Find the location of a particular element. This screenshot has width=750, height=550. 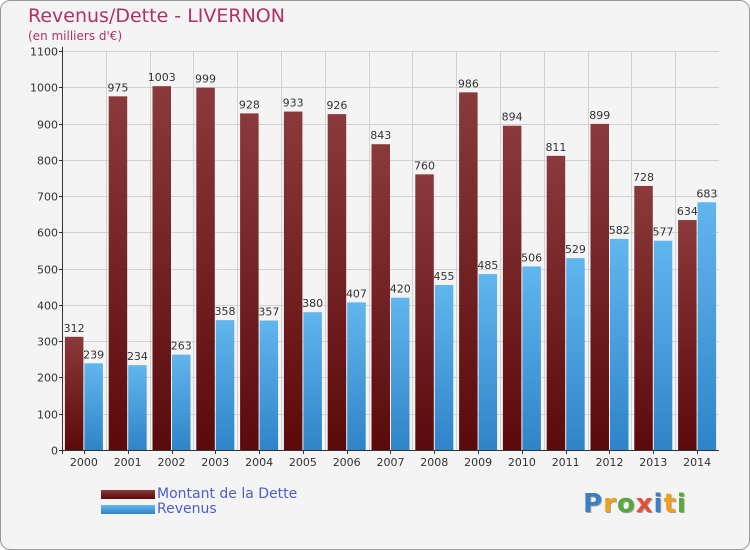

legend-label-dette: Montant de la Dette is located at coordinates (227, 494).